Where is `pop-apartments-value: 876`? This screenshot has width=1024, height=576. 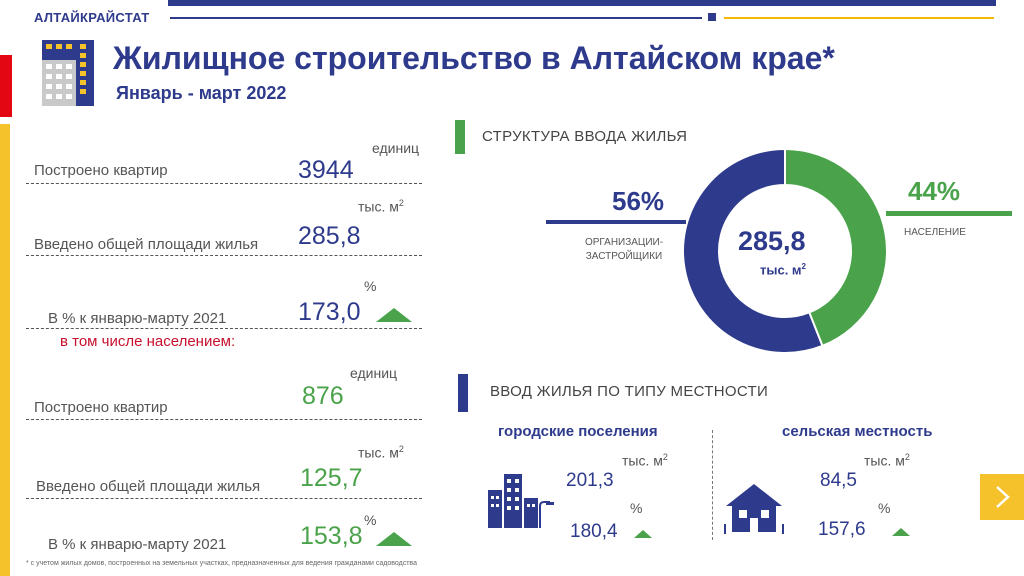 pop-apartments-value: 876 is located at coordinates (323, 396).